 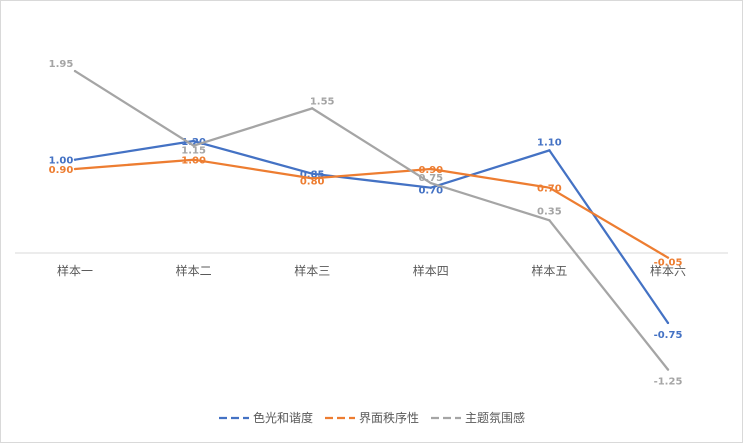 I want to click on x-tick-label: 样本三, so click(x=312, y=270).